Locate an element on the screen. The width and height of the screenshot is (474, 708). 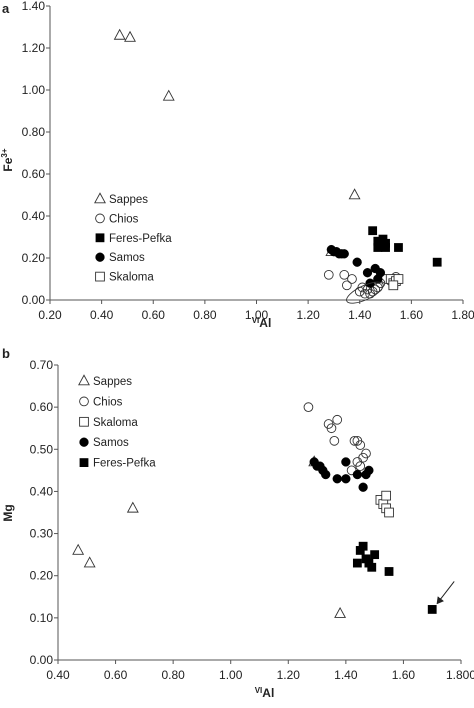
y-tick-label: 0.50 is located at coordinates (42, 449).